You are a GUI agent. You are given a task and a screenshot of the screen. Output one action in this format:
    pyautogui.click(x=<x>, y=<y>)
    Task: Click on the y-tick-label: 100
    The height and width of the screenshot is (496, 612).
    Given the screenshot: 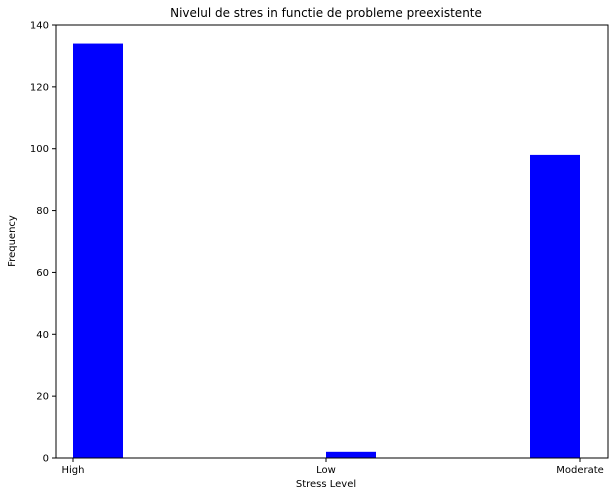 What is the action you would take?
    pyautogui.click(x=39, y=149)
    